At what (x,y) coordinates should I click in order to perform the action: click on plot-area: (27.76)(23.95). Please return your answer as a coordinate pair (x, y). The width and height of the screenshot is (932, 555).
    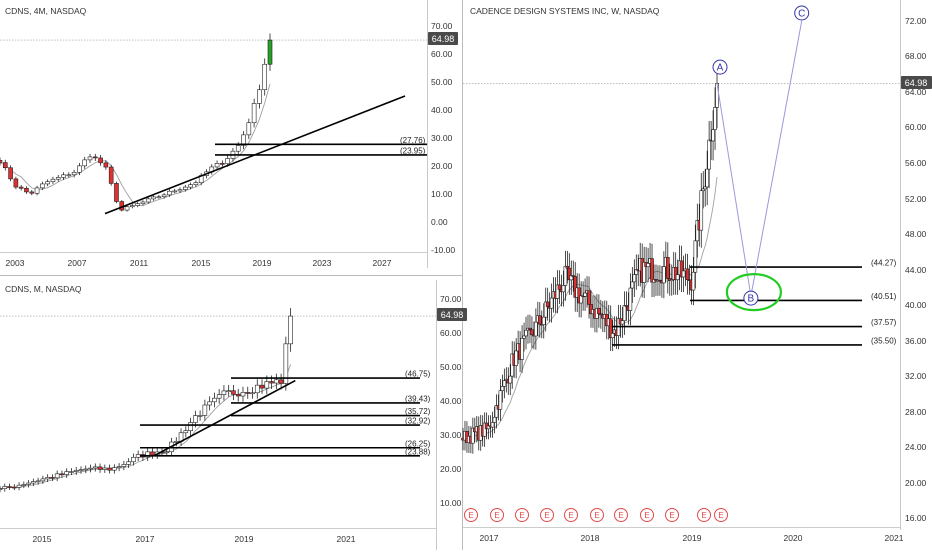
    Looking at the image, I should click on (213, 123).